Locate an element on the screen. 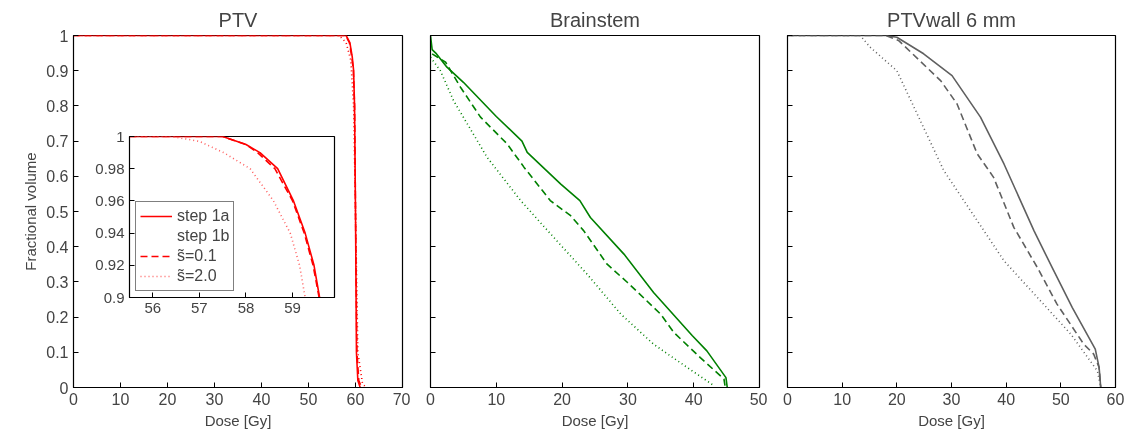  y-tick-label: 0.8 is located at coordinates (57, 106).